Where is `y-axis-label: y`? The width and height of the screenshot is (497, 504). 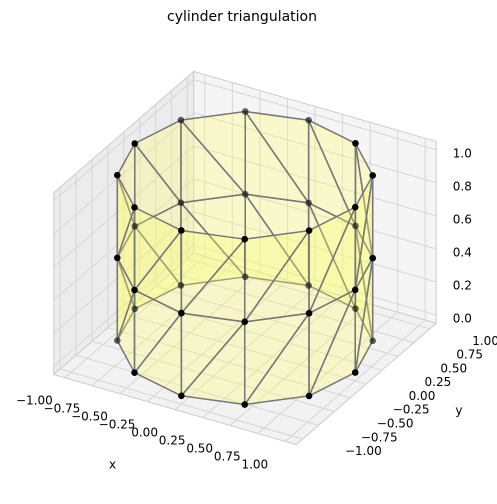
y-axis-label: y is located at coordinates (458, 410).